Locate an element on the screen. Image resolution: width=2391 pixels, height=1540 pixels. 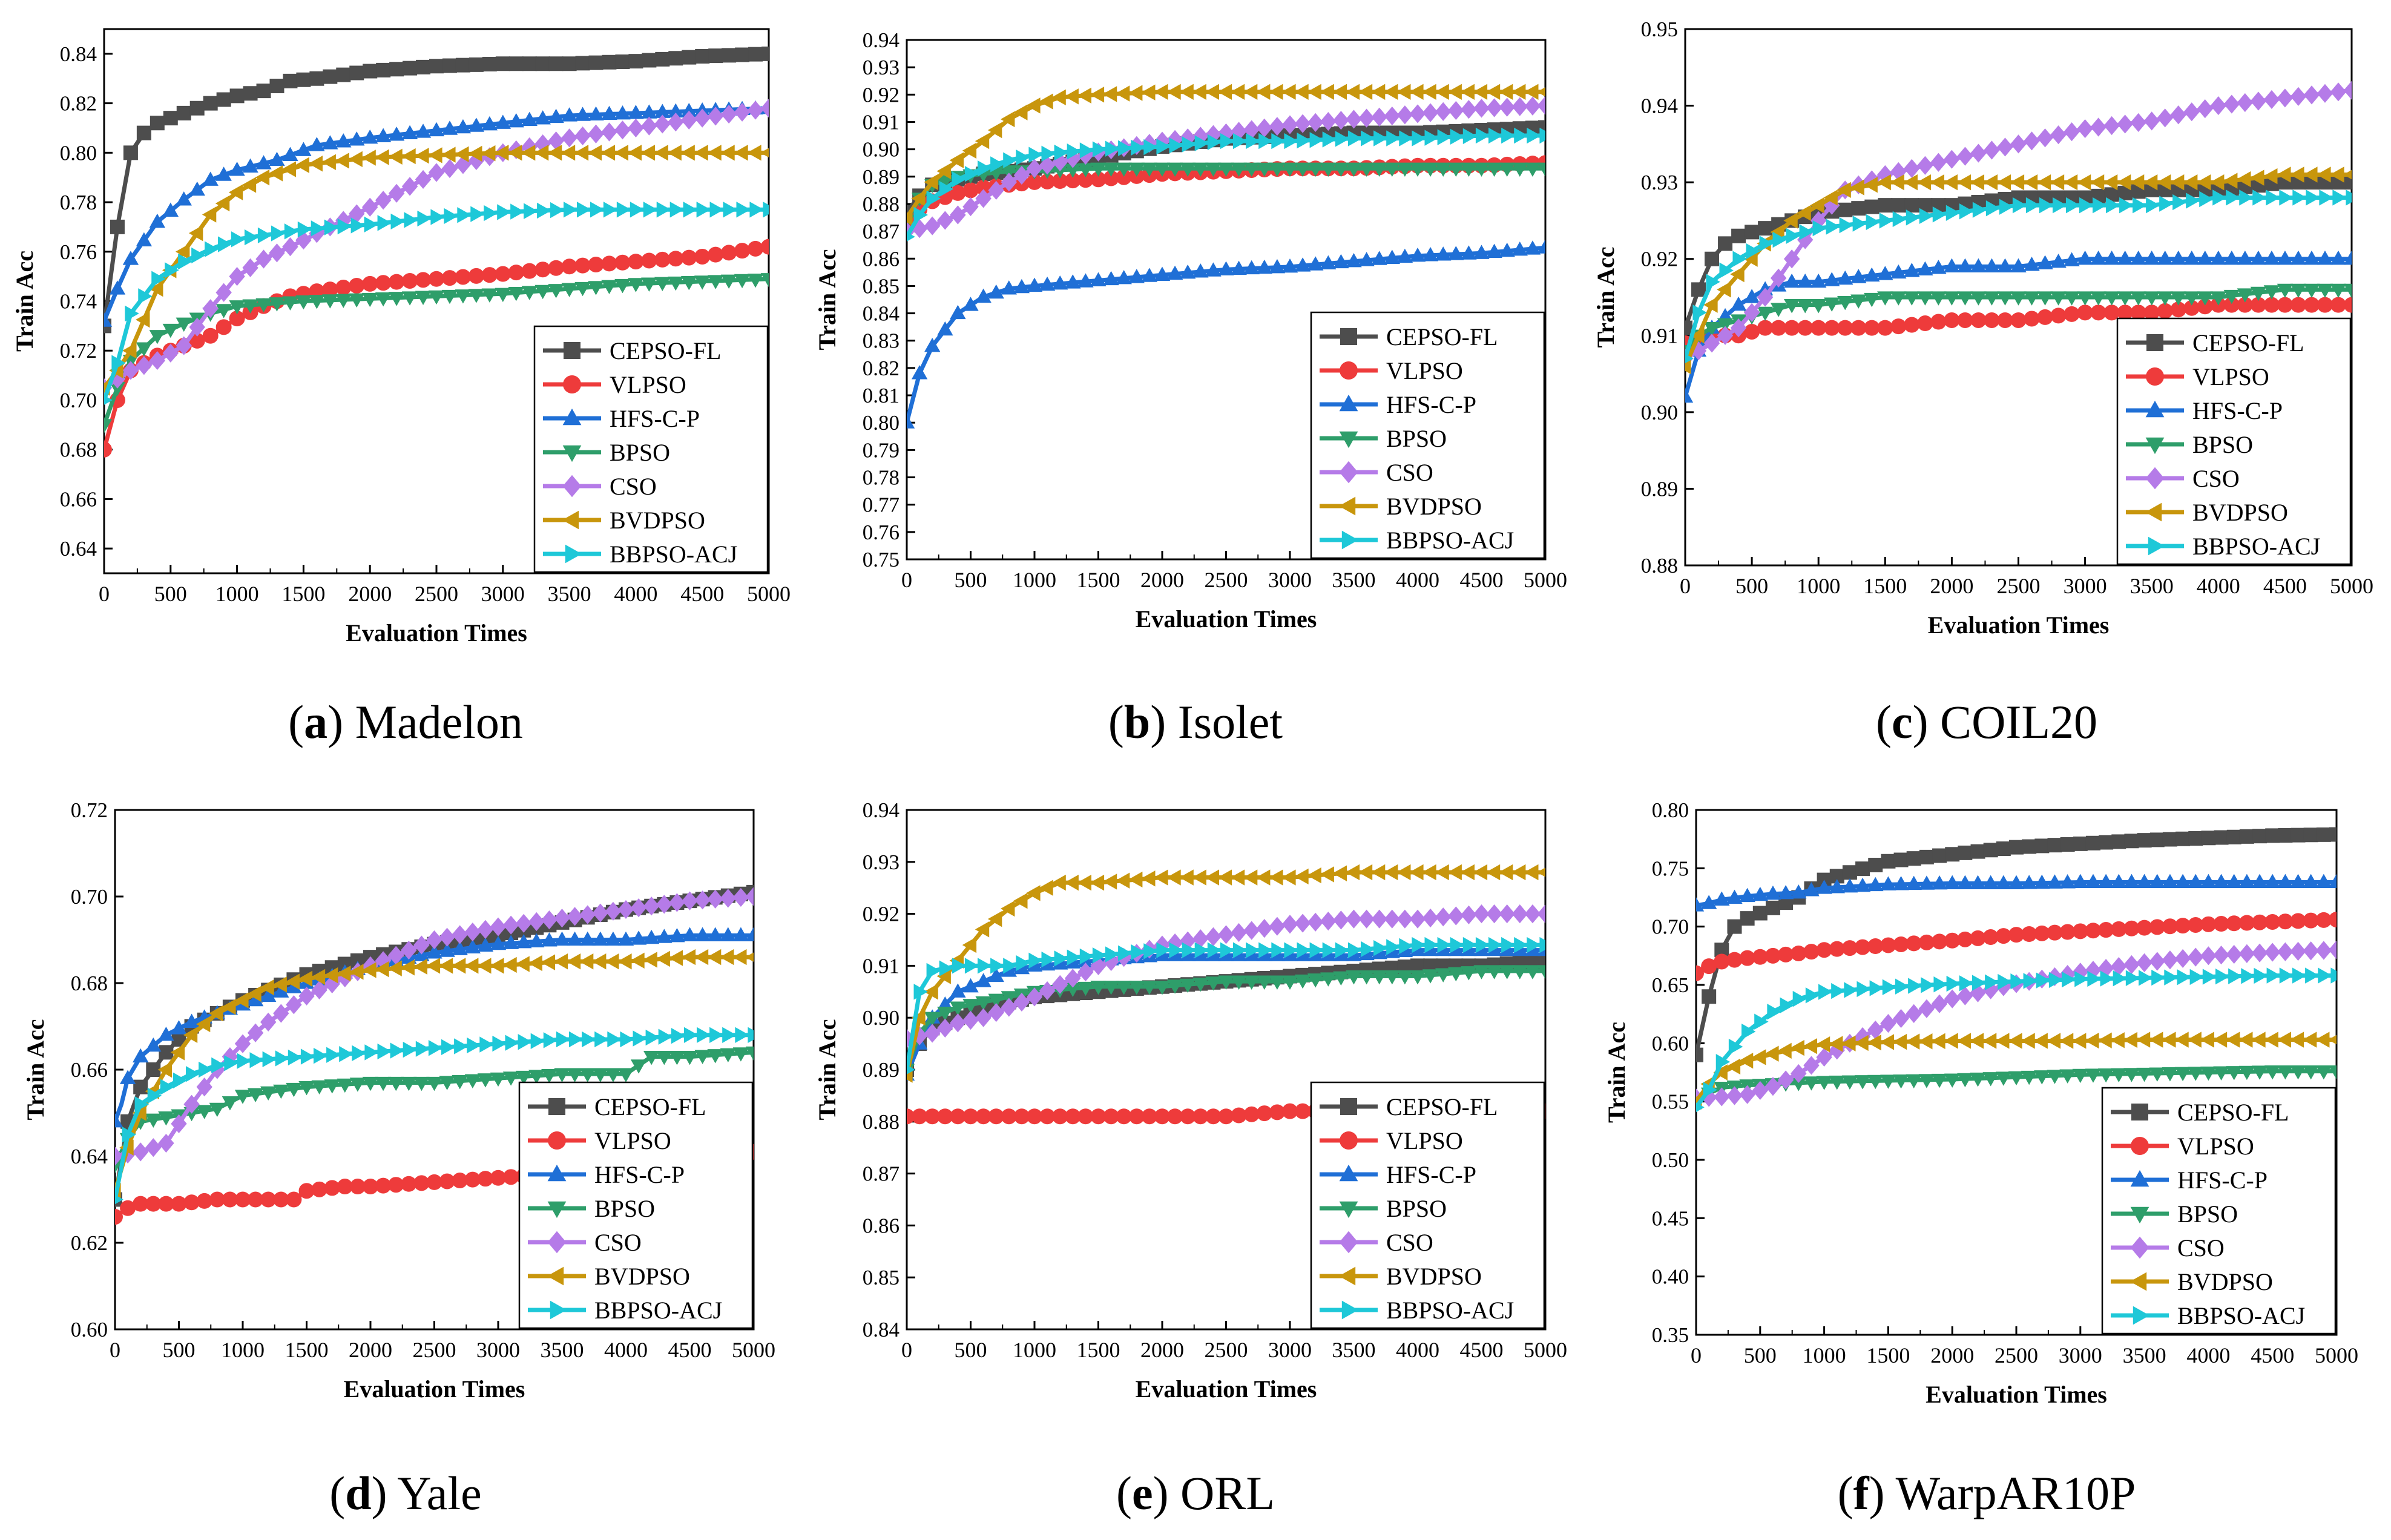
y-tick-label: 0.78 is located at coordinates (78, 203).